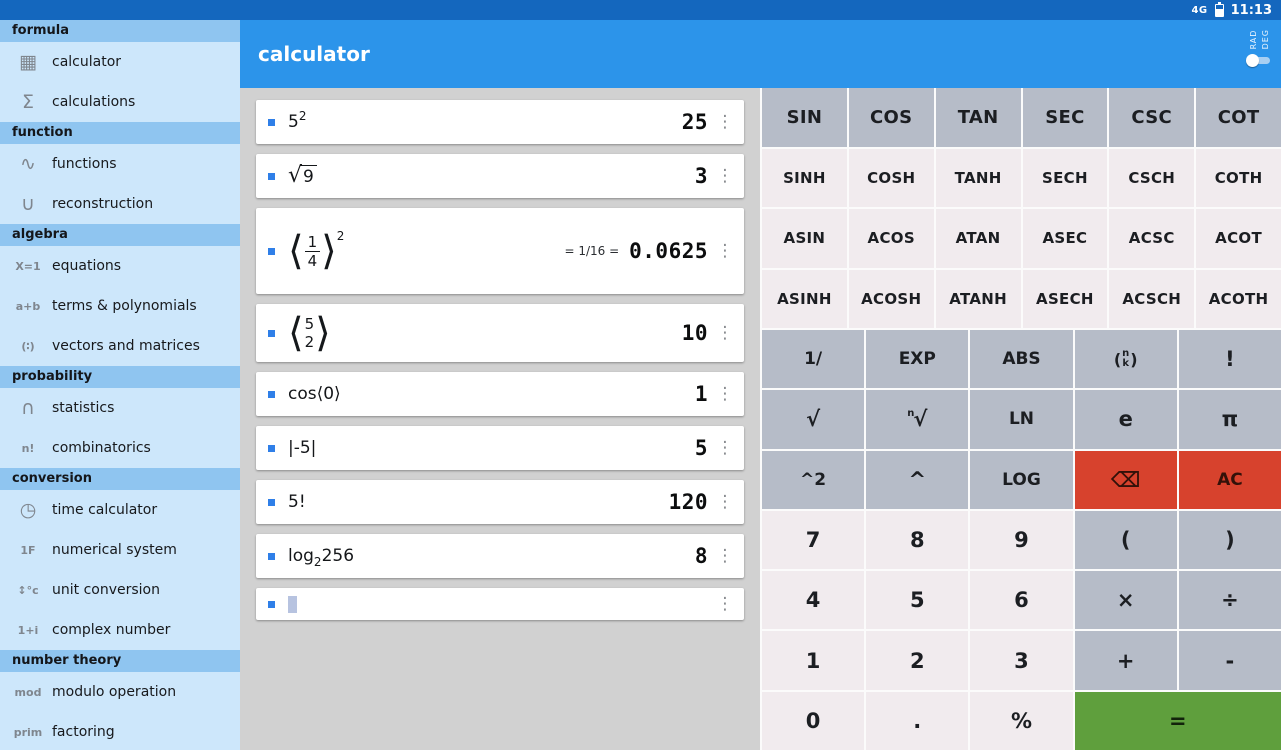 Image resolution: width=1281 pixels, height=750 pixels. I want to click on key-square: ^2, so click(813, 479).